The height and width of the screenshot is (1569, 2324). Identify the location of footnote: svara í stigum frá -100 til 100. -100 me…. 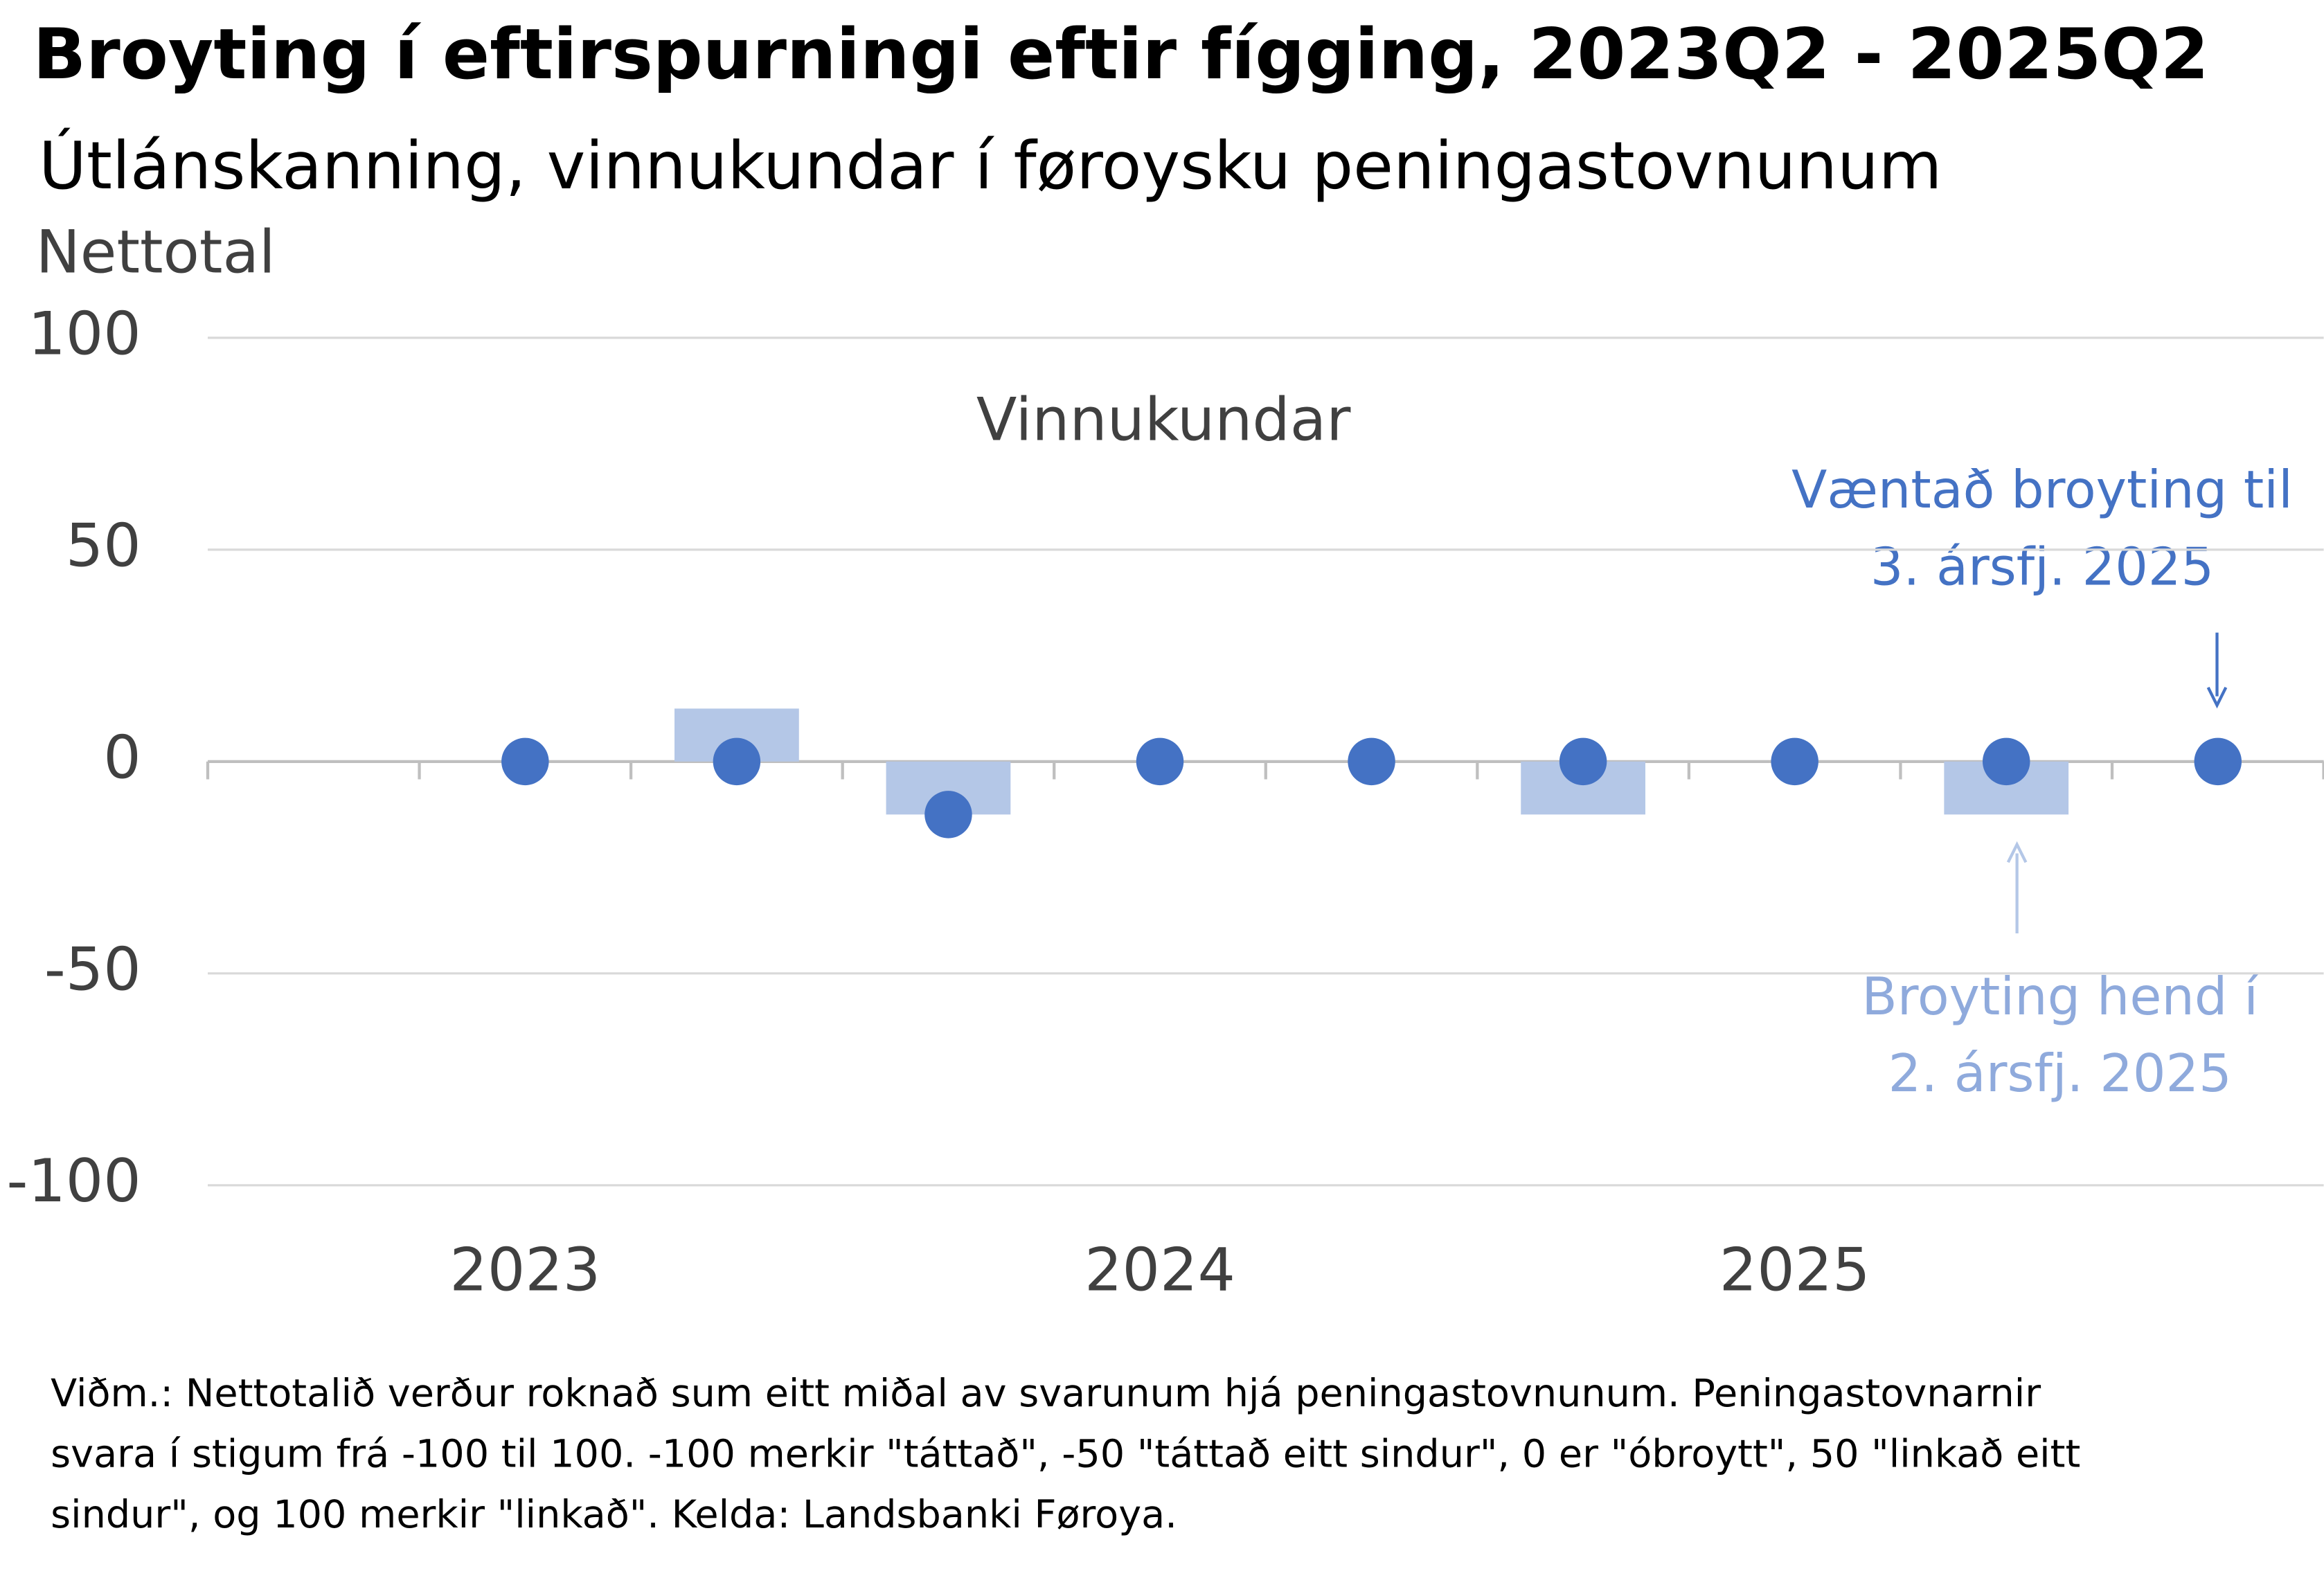
(1065, 1455).